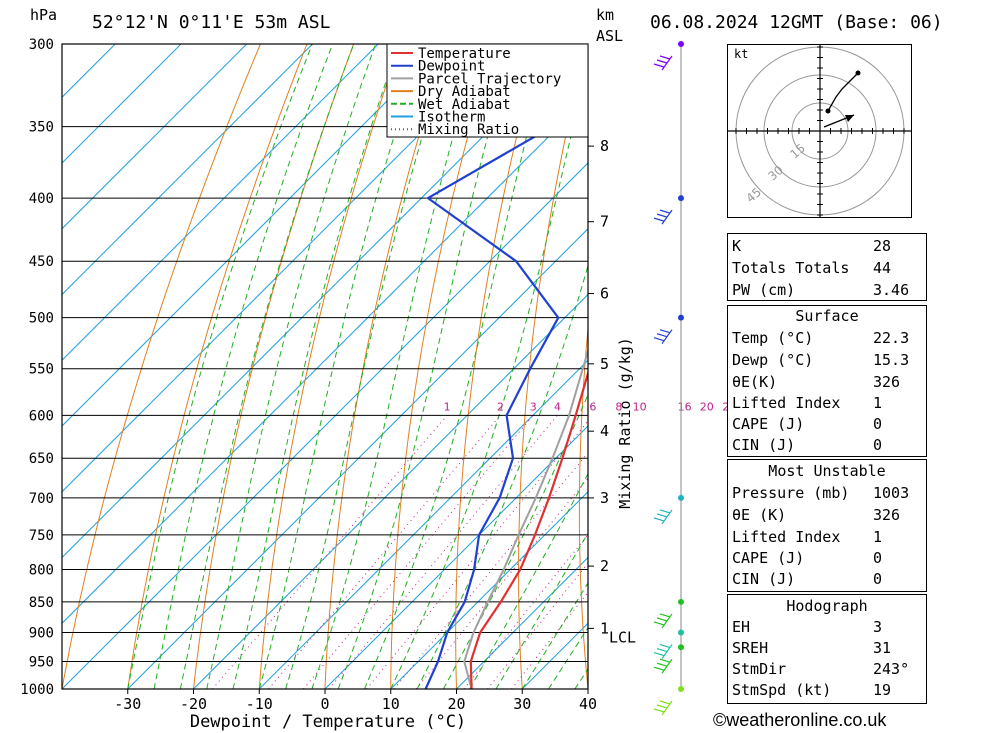  Describe the element at coordinates (604, 566) in the screenshot. I see `km-tick-label: 2` at that location.